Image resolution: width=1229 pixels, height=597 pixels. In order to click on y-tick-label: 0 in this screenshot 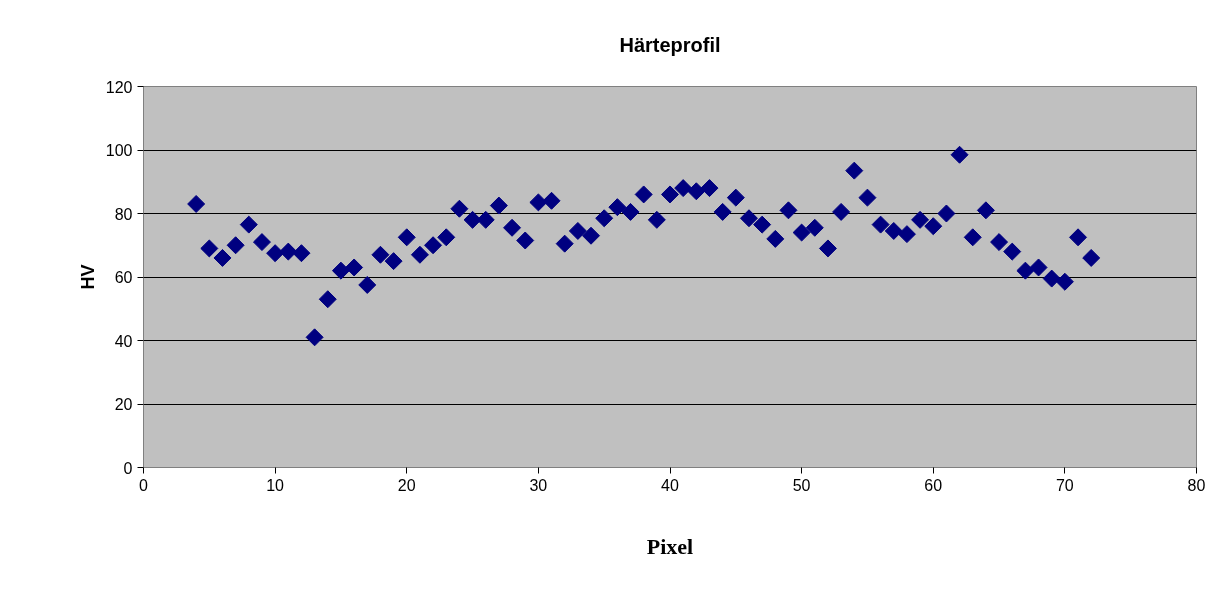, I will do `click(128, 468)`.